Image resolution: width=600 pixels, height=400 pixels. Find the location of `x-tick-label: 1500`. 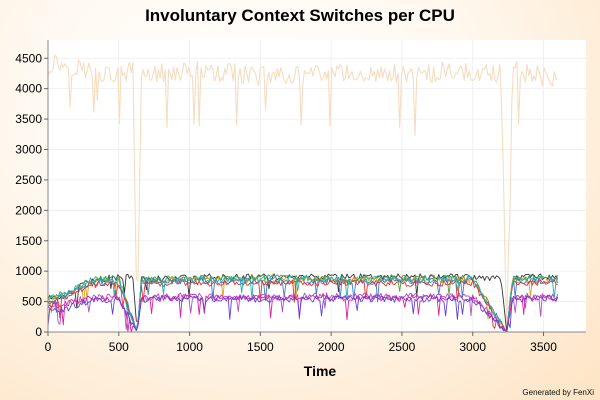

x-tick-label: 1500 is located at coordinates (260, 347).